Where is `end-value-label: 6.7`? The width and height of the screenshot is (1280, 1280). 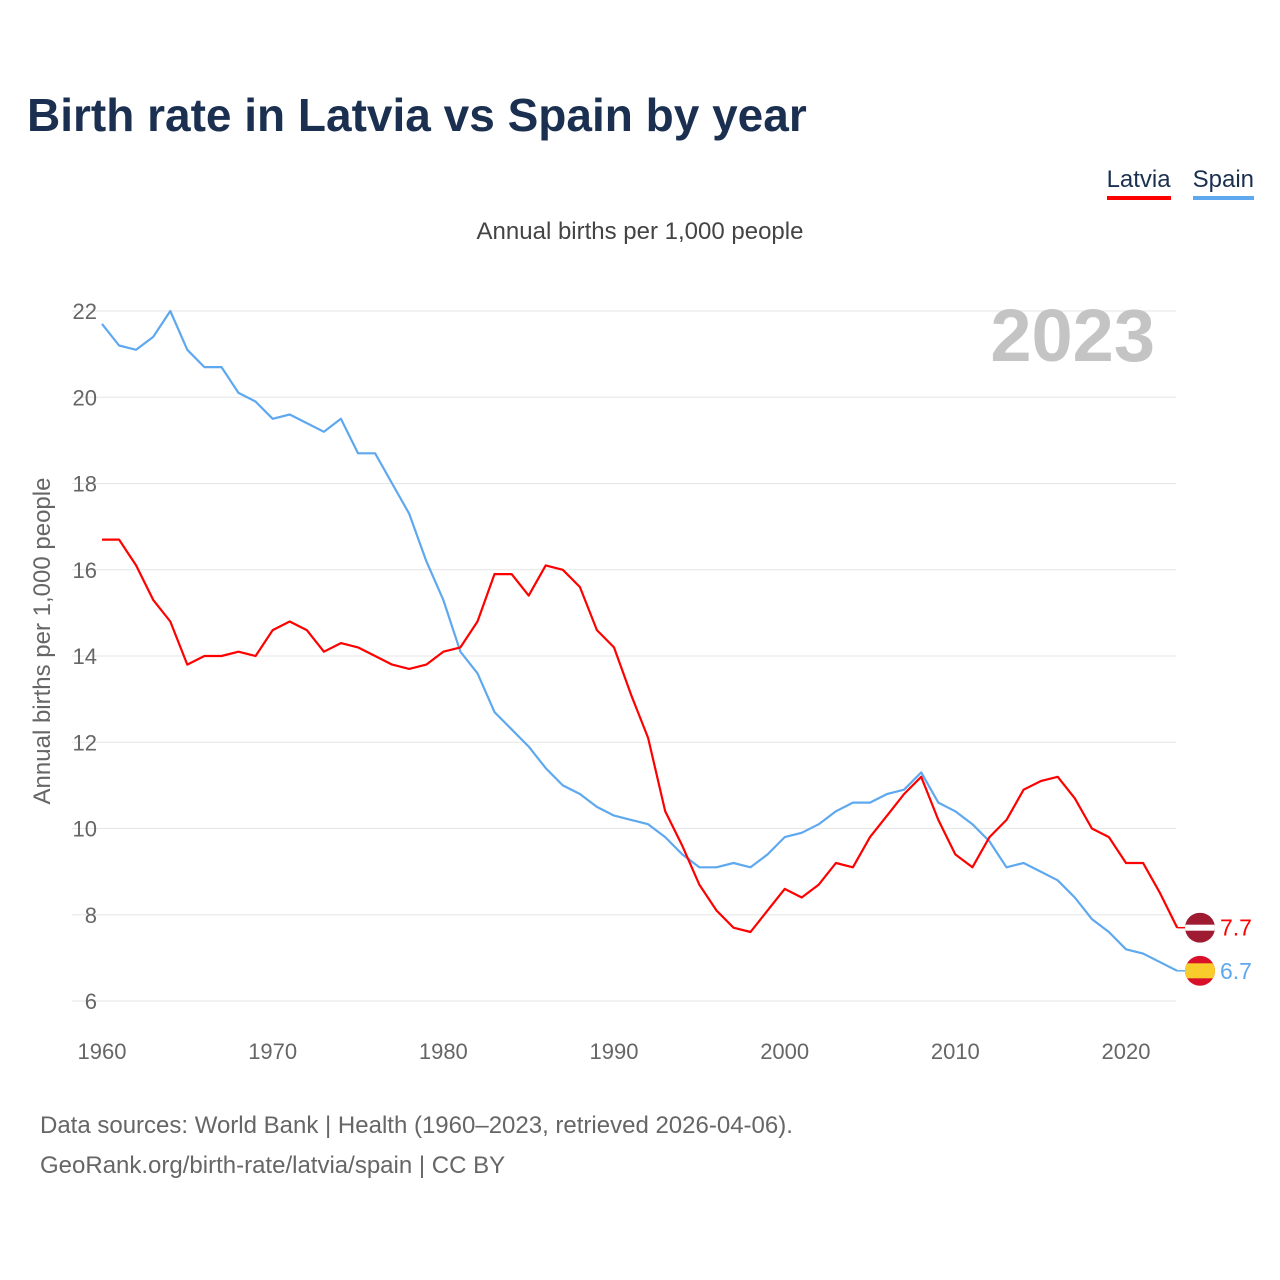
end-value-label: 6.7 is located at coordinates (1236, 971).